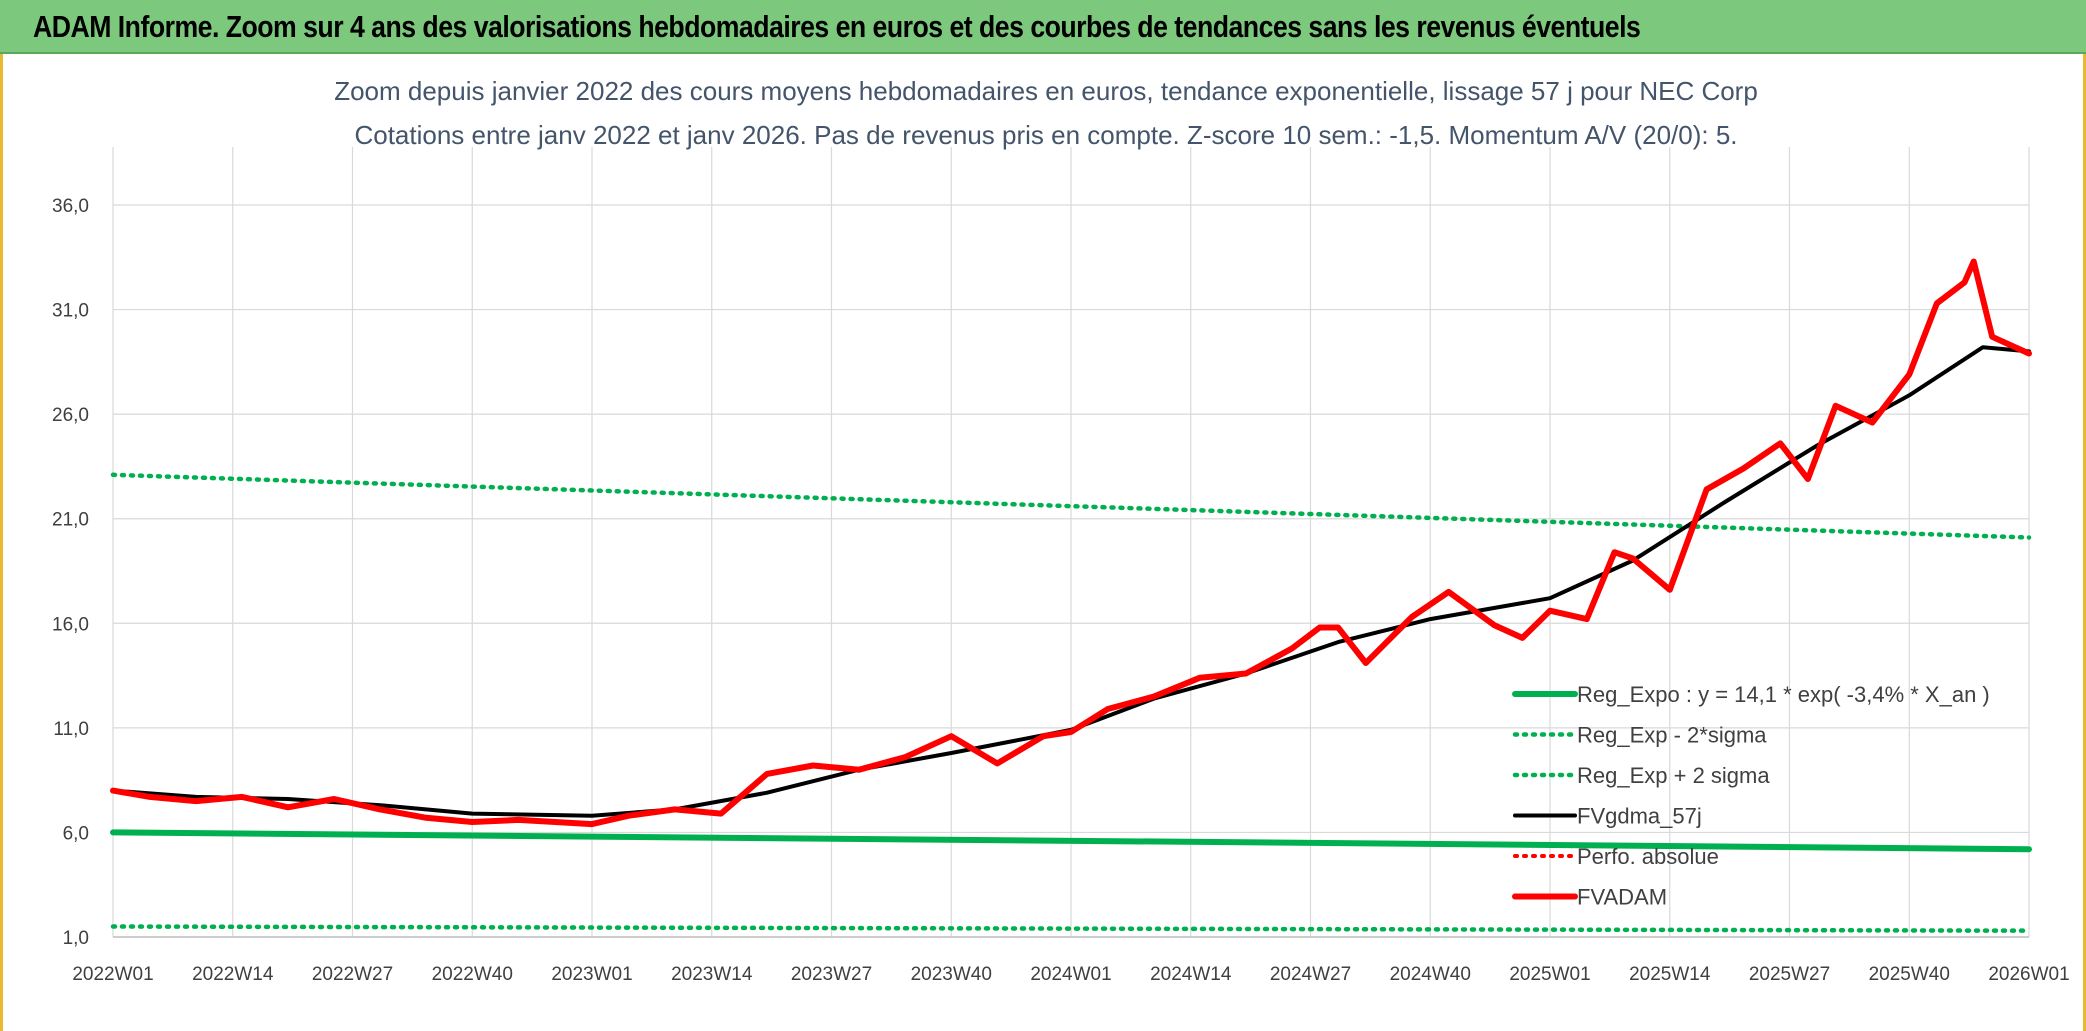 The width and height of the screenshot is (2086, 1031). Describe the element at coordinates (70, 206) in the screenshot. I see `y-tick-label: 36,0` at that location.